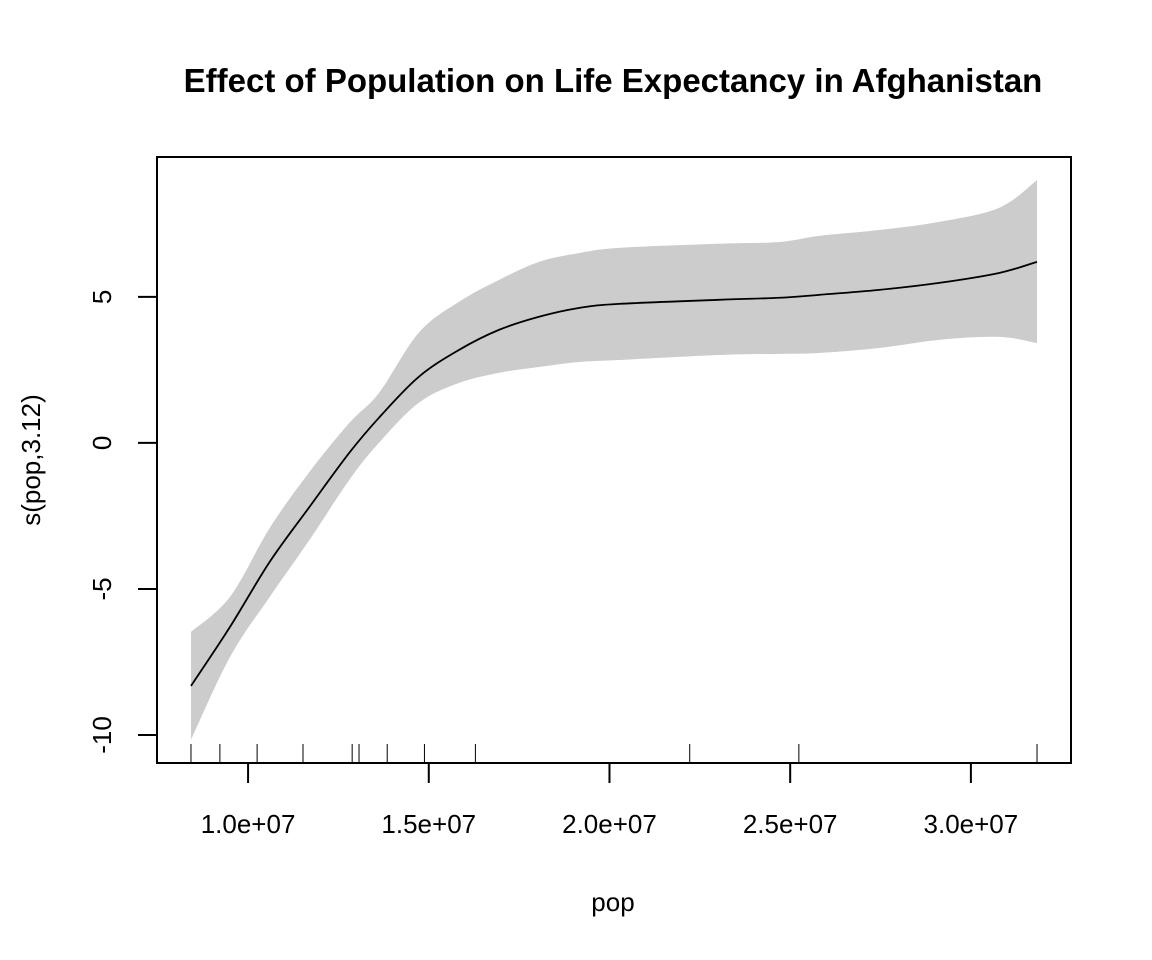 The width and height of the screenshot is (1152, 960). I want to click on rug-layer, so click(614, 753).